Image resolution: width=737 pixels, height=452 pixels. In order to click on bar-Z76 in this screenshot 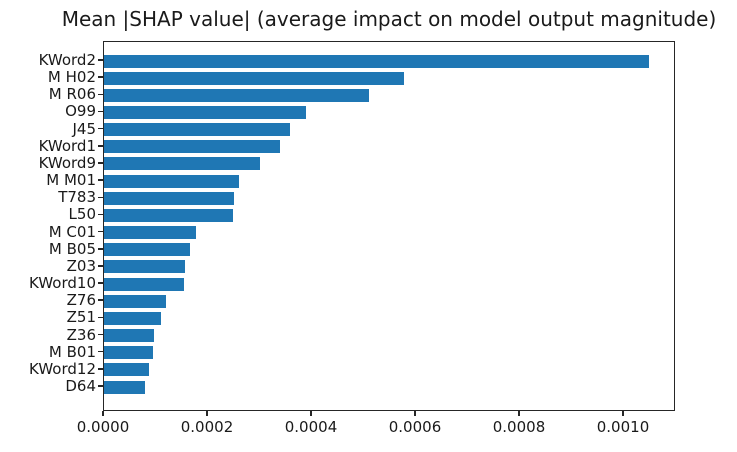, I will do `click(135, 301)`.